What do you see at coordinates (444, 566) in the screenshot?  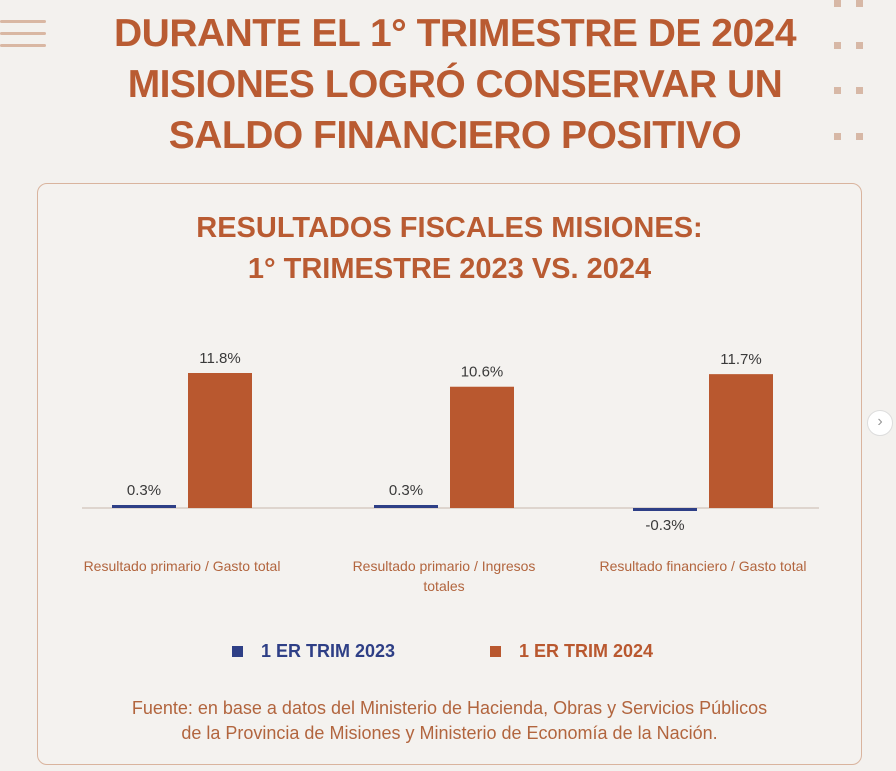 I see `category-label-1-0: Resultado primario / Ingresos` at bounding box center [444, 566].